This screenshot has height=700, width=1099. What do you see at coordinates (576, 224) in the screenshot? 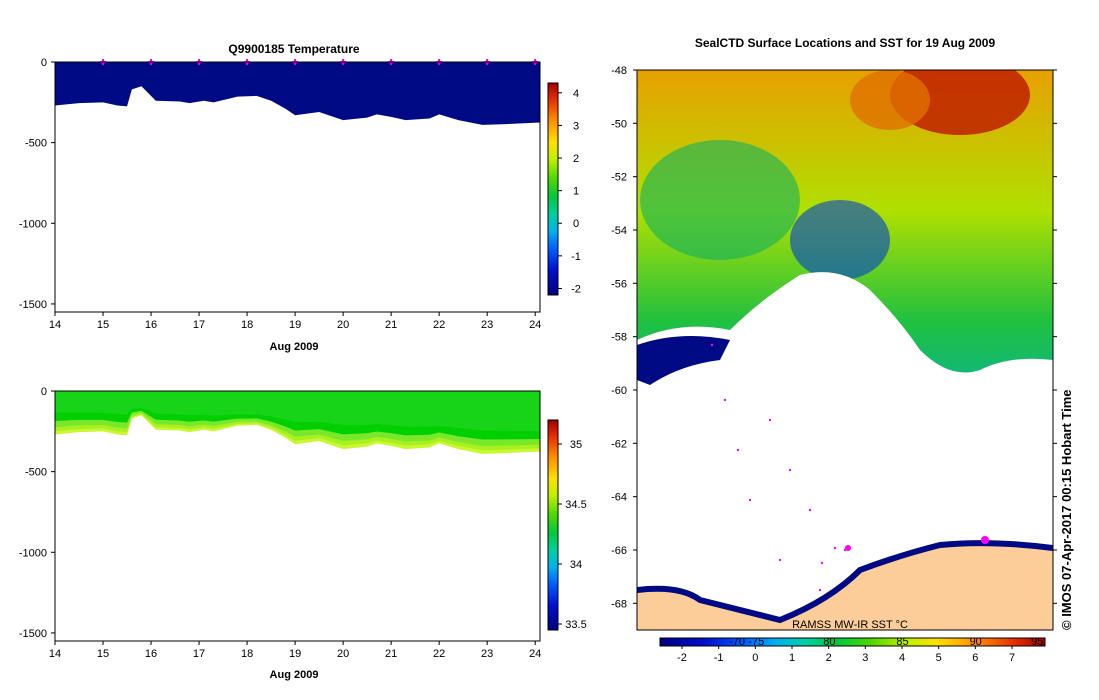
I see `colorbar-tick-label: 0` at bounding box center [576, 224].